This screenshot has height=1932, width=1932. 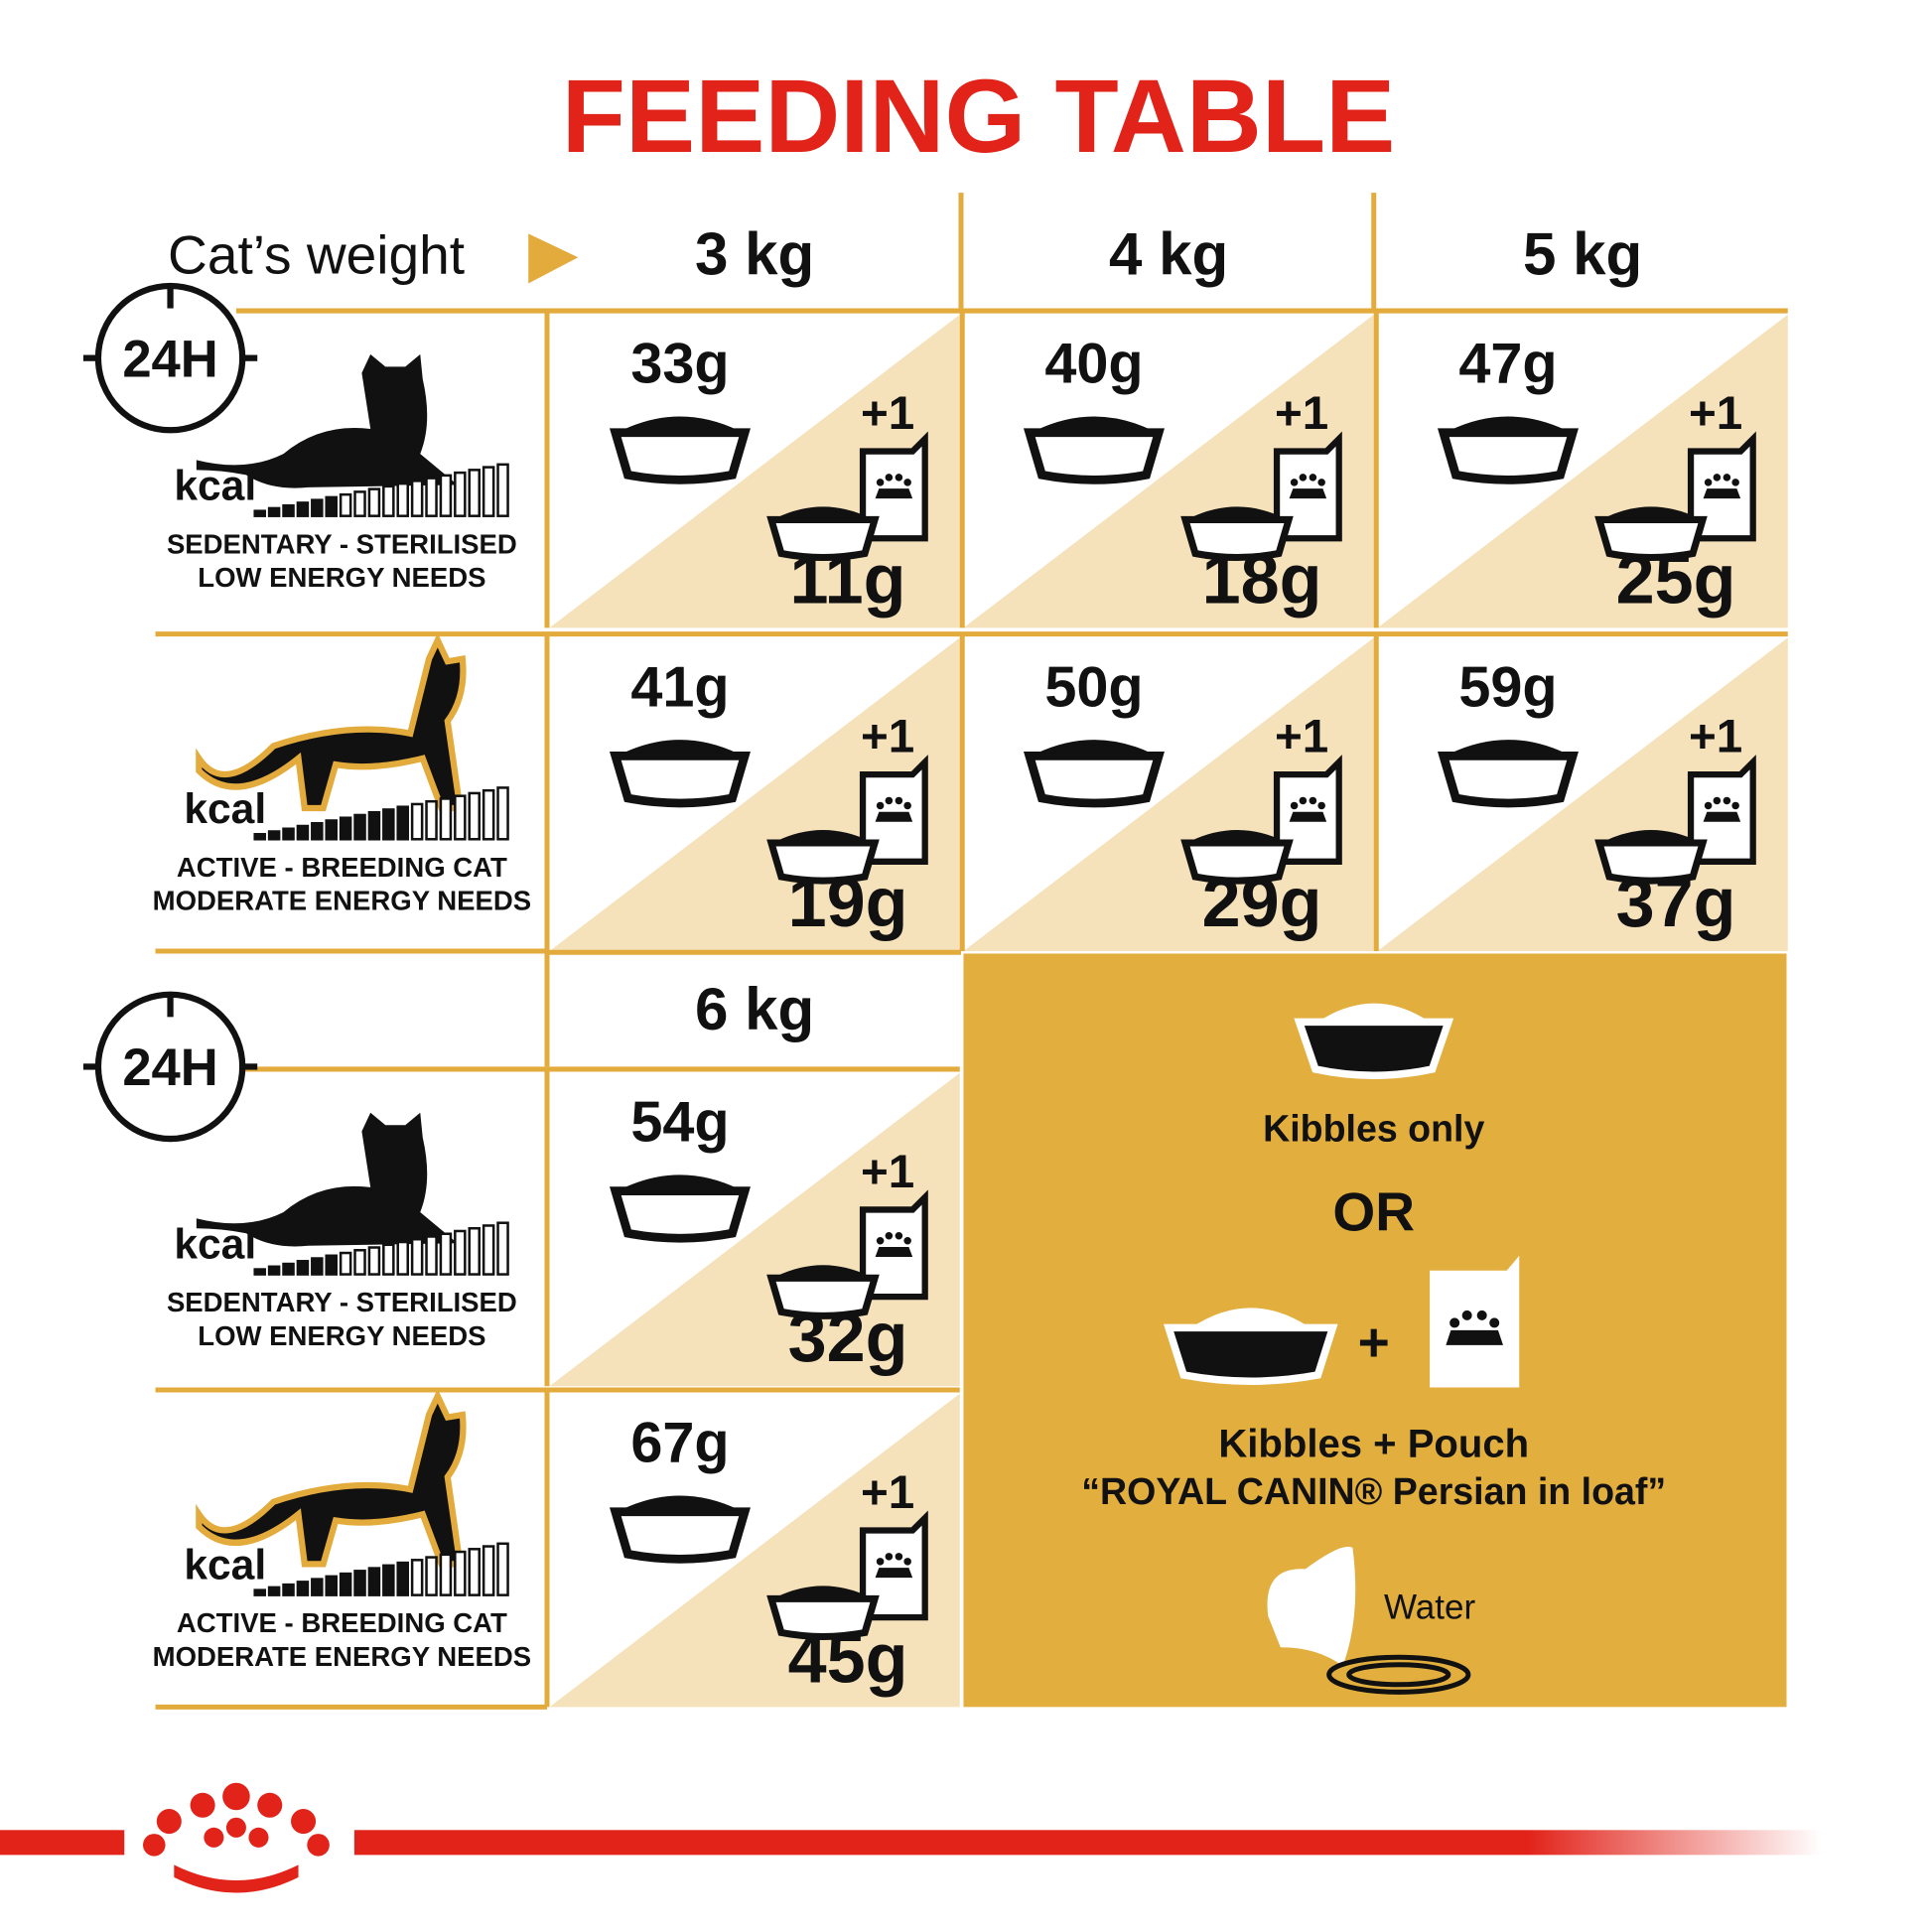 I want to click on footer-line, so click(x=63, y=1843).